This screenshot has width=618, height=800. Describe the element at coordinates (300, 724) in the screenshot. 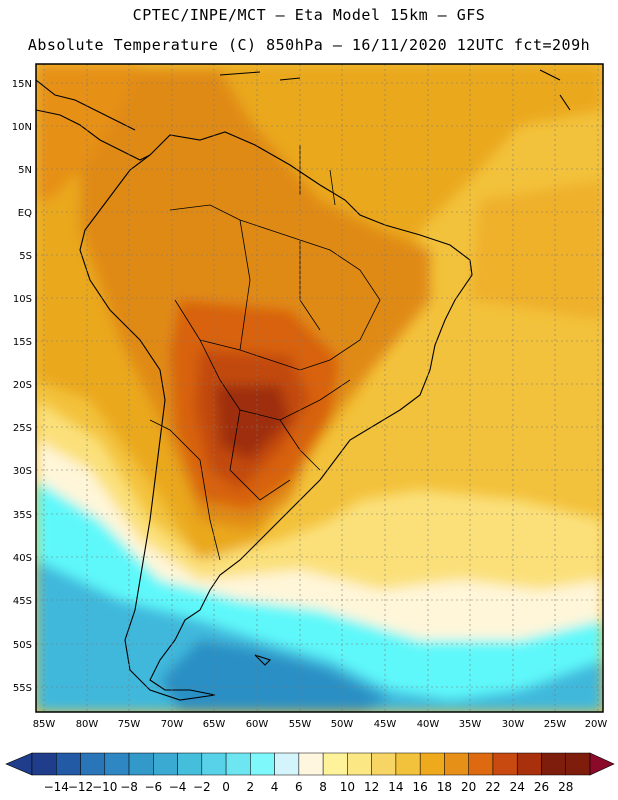

I see `lon-label: 55W` at that location.